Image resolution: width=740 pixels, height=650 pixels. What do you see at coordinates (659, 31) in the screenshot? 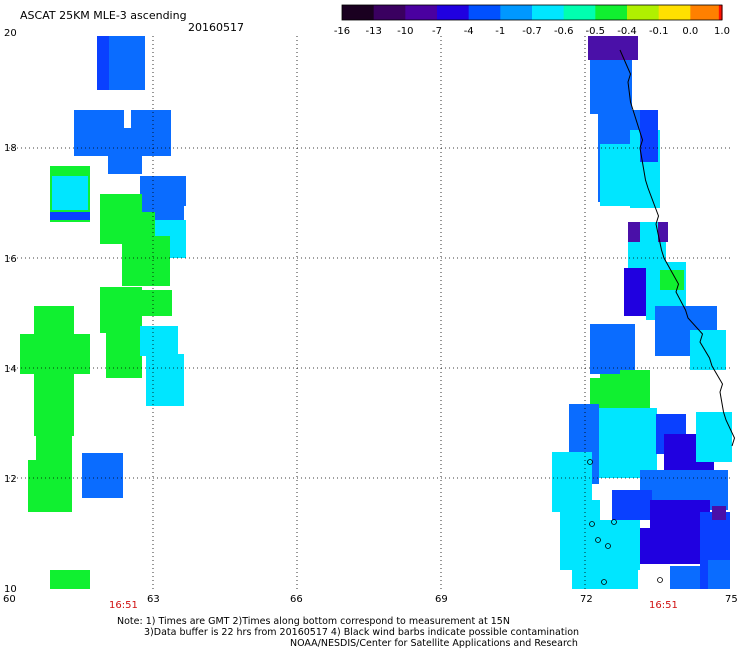
I see `colorbar-label: -0.1` at bounding box center [659, 31].